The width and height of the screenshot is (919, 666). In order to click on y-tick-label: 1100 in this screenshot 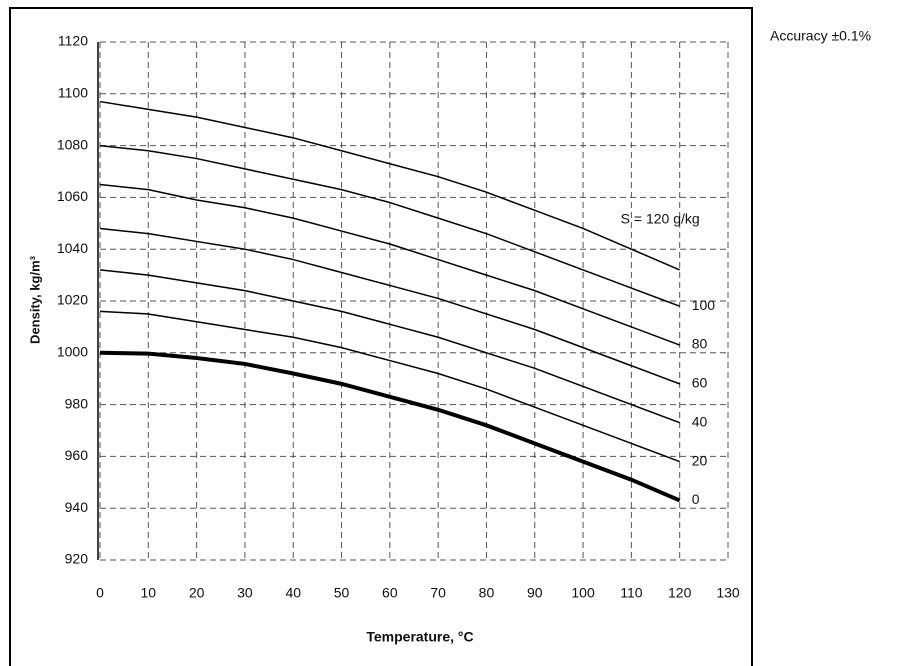, I will do `click(73, 93)`.